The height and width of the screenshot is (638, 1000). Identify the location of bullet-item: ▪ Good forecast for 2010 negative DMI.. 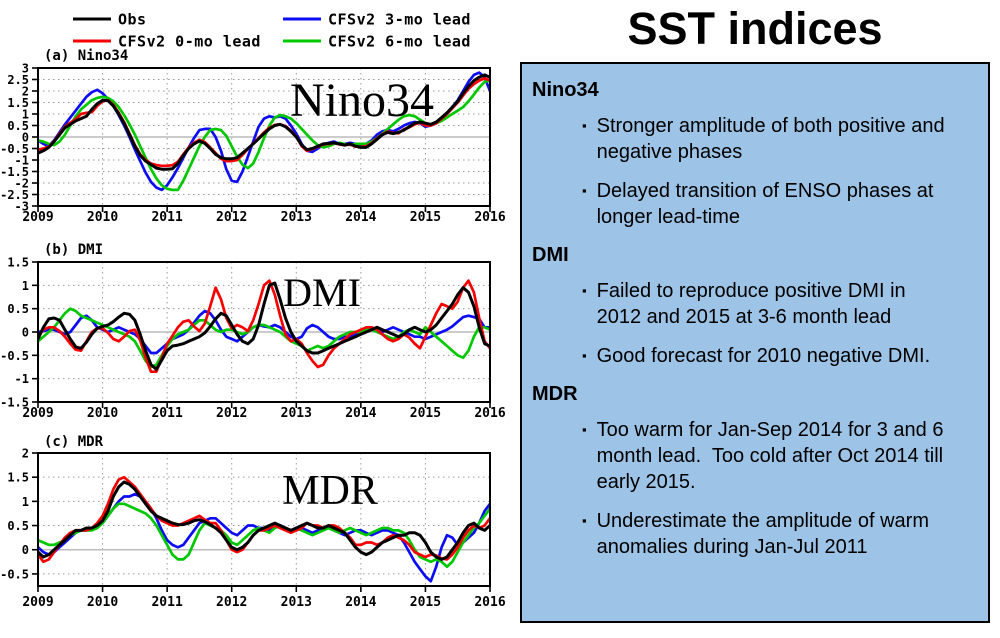
(781, 356).